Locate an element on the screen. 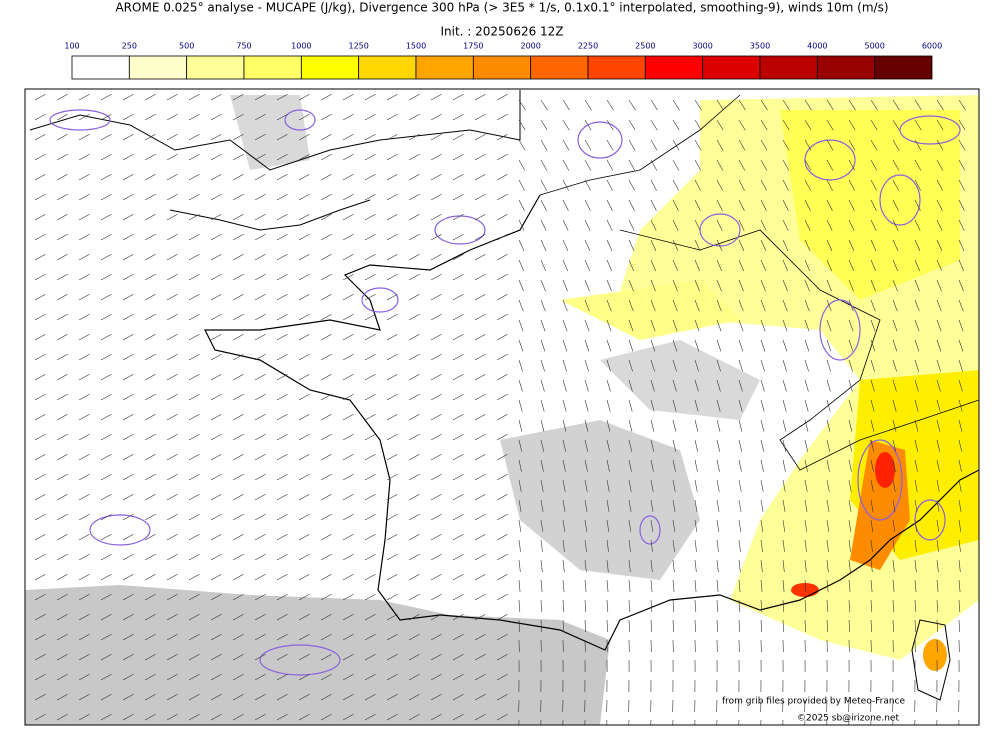  colorbar-tick-label: 6000 is located at coordinates (932, 46).